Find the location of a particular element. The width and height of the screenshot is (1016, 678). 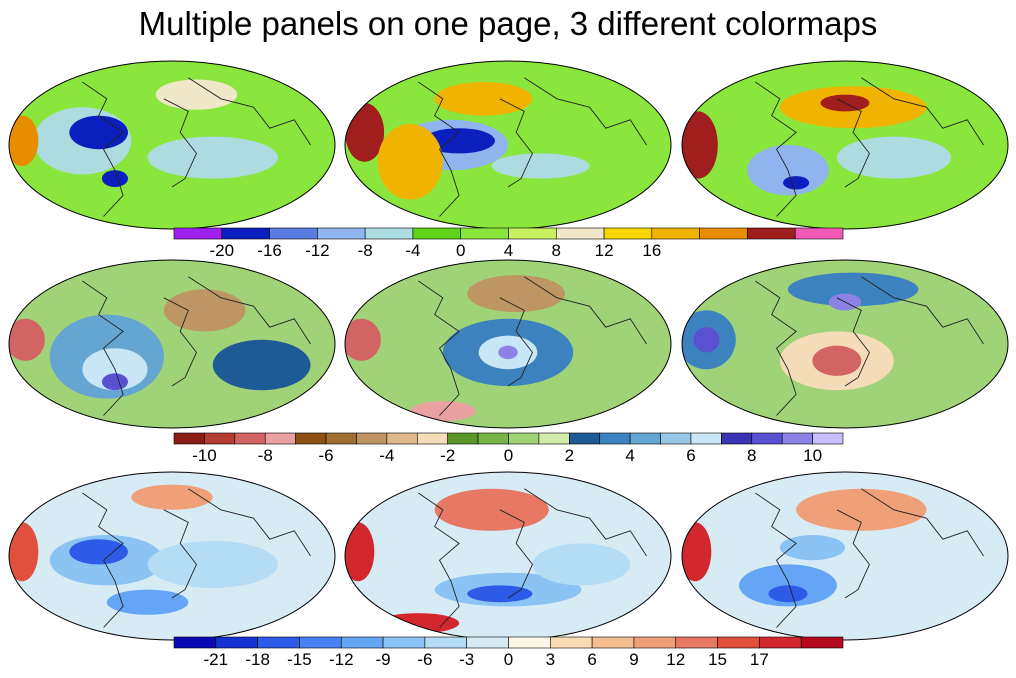

colorbar-tick-label: 4 is located at coordinates (508, 250).